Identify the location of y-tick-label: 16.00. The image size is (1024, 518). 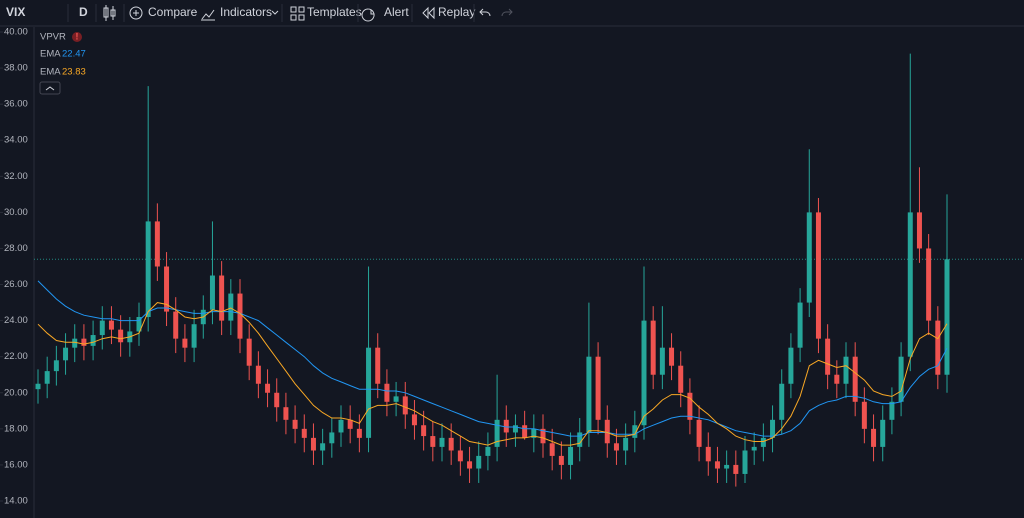
(16, 464).